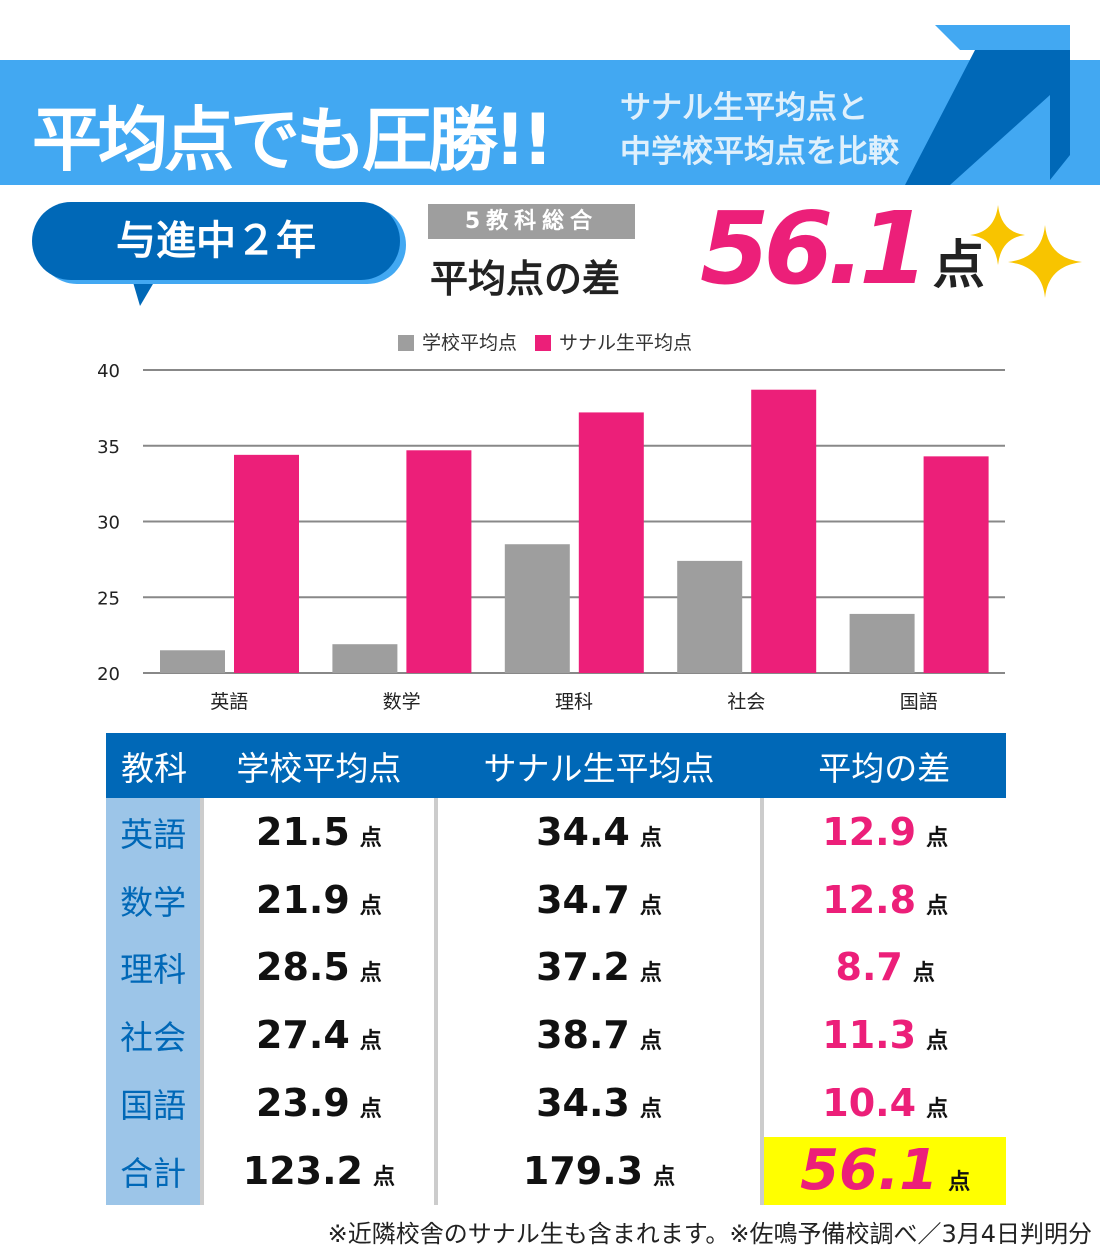  I want to click on x-tick-label: 社会, so click(746, 702).